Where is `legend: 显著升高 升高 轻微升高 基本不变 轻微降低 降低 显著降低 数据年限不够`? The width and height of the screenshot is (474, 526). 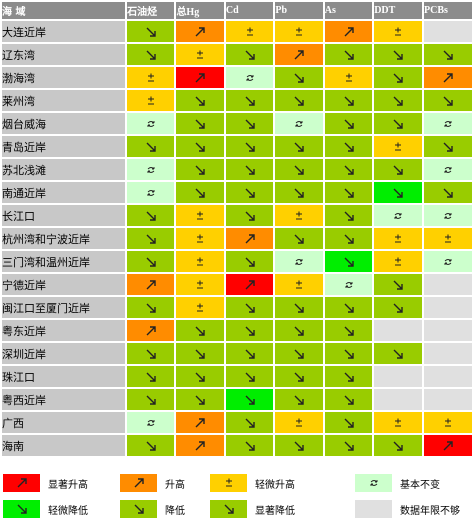
legend: 显著升高 升高 轻微升高 基本不变 轻微降低 降低 显著降低 数据年限不够 is located at coordinates (237, 499).